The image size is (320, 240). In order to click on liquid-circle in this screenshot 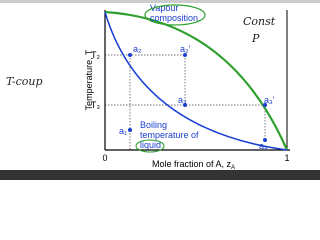, I will do `click(150, 146)`.